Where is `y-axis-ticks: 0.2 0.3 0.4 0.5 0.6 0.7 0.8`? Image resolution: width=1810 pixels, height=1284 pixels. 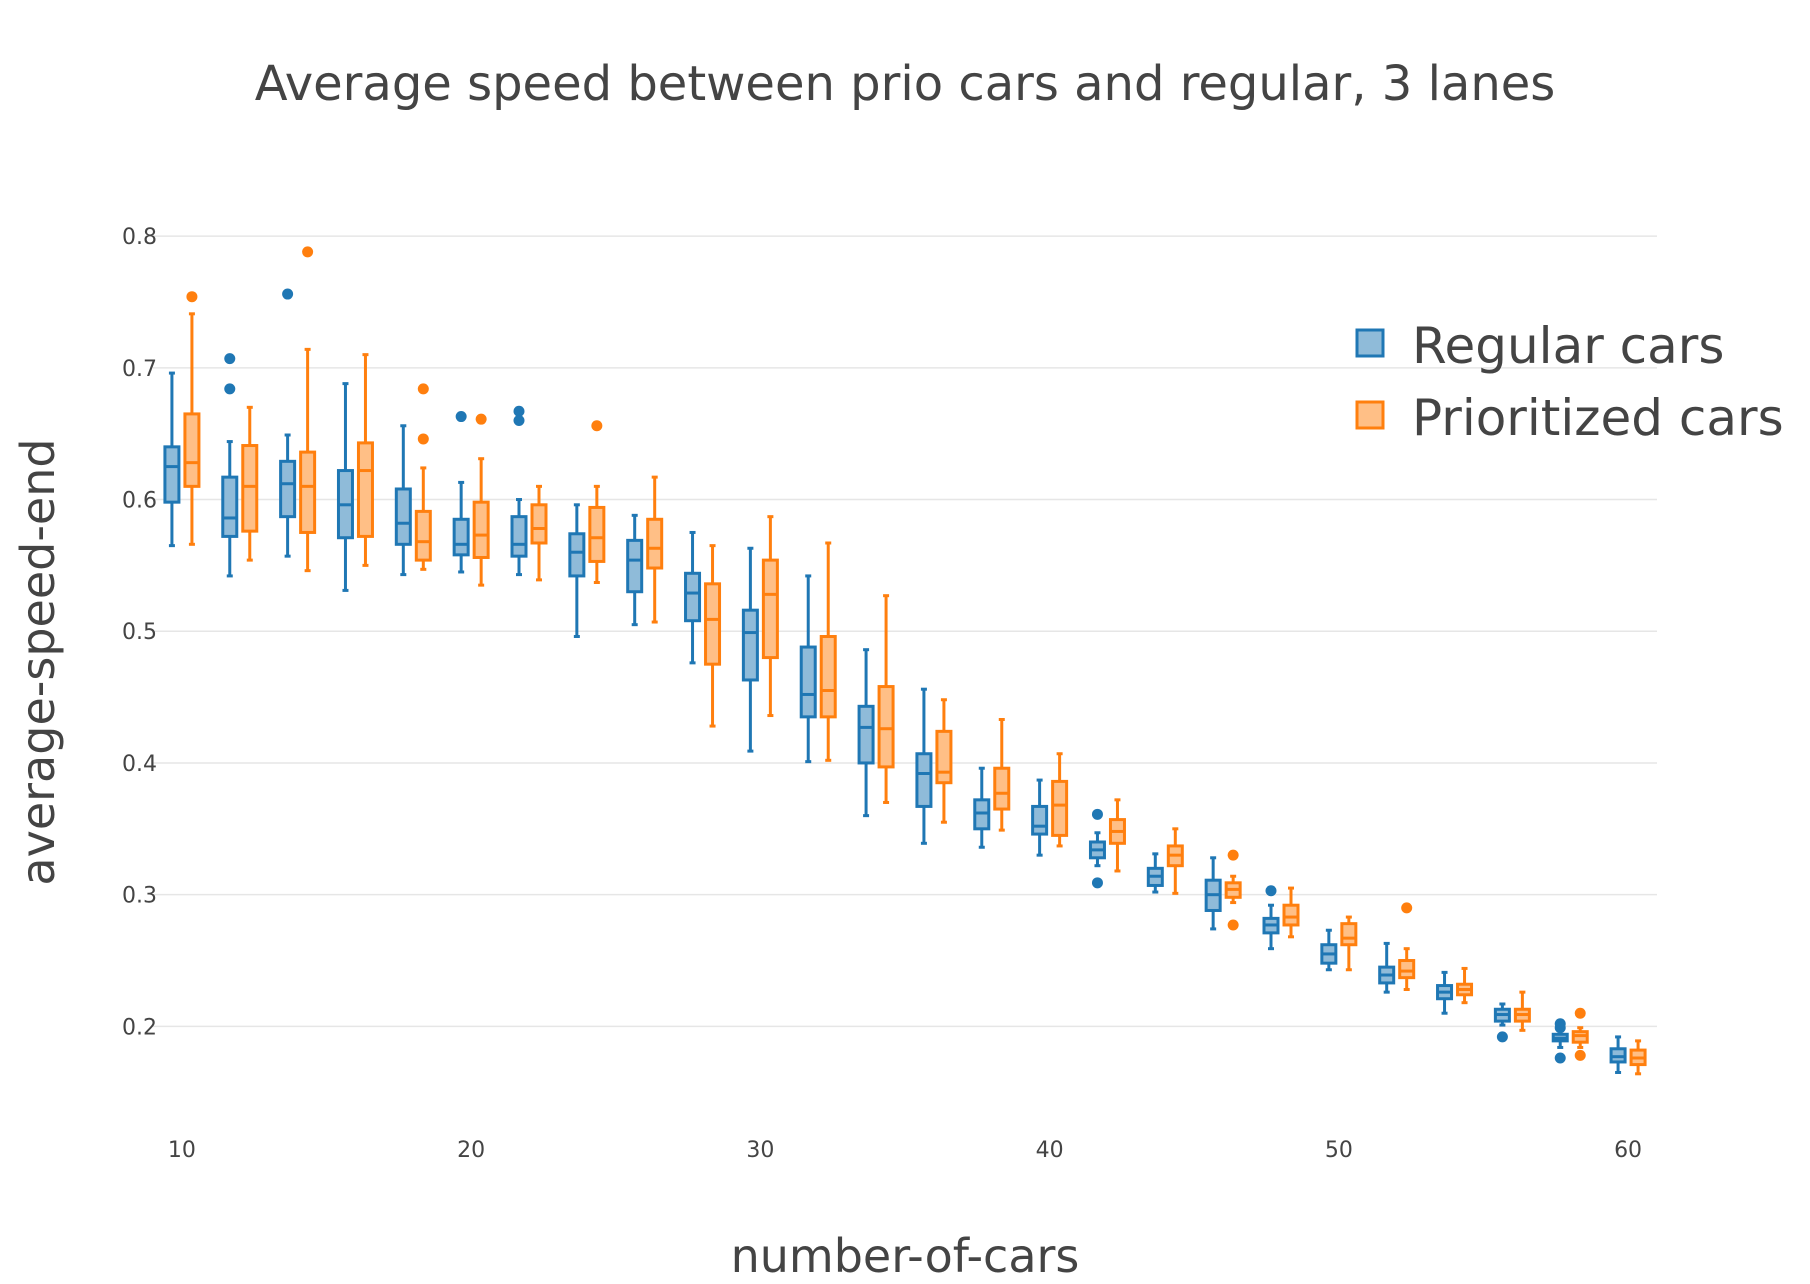 y-axis-ticks: 0.2 0.3 0.4 0.5 0.6 0.7 0.8 is located at coordinates (139, 632).